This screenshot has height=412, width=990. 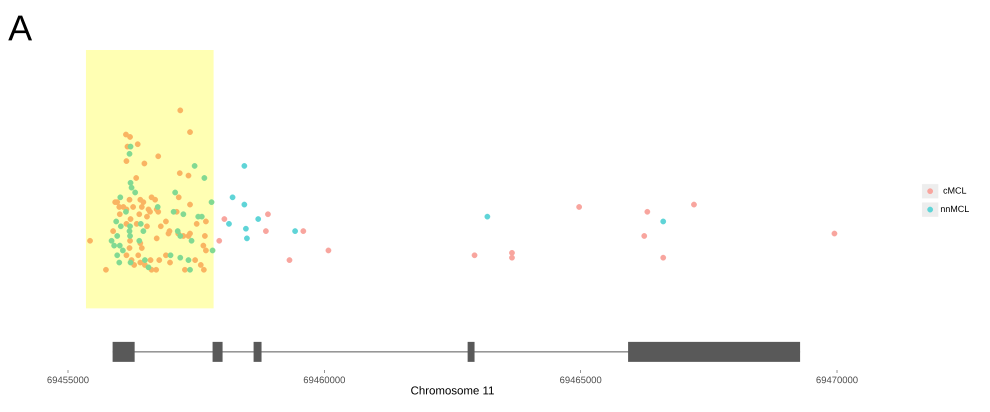 I want to click on x-tick-label: 69455000, so click(x=68, y=380).